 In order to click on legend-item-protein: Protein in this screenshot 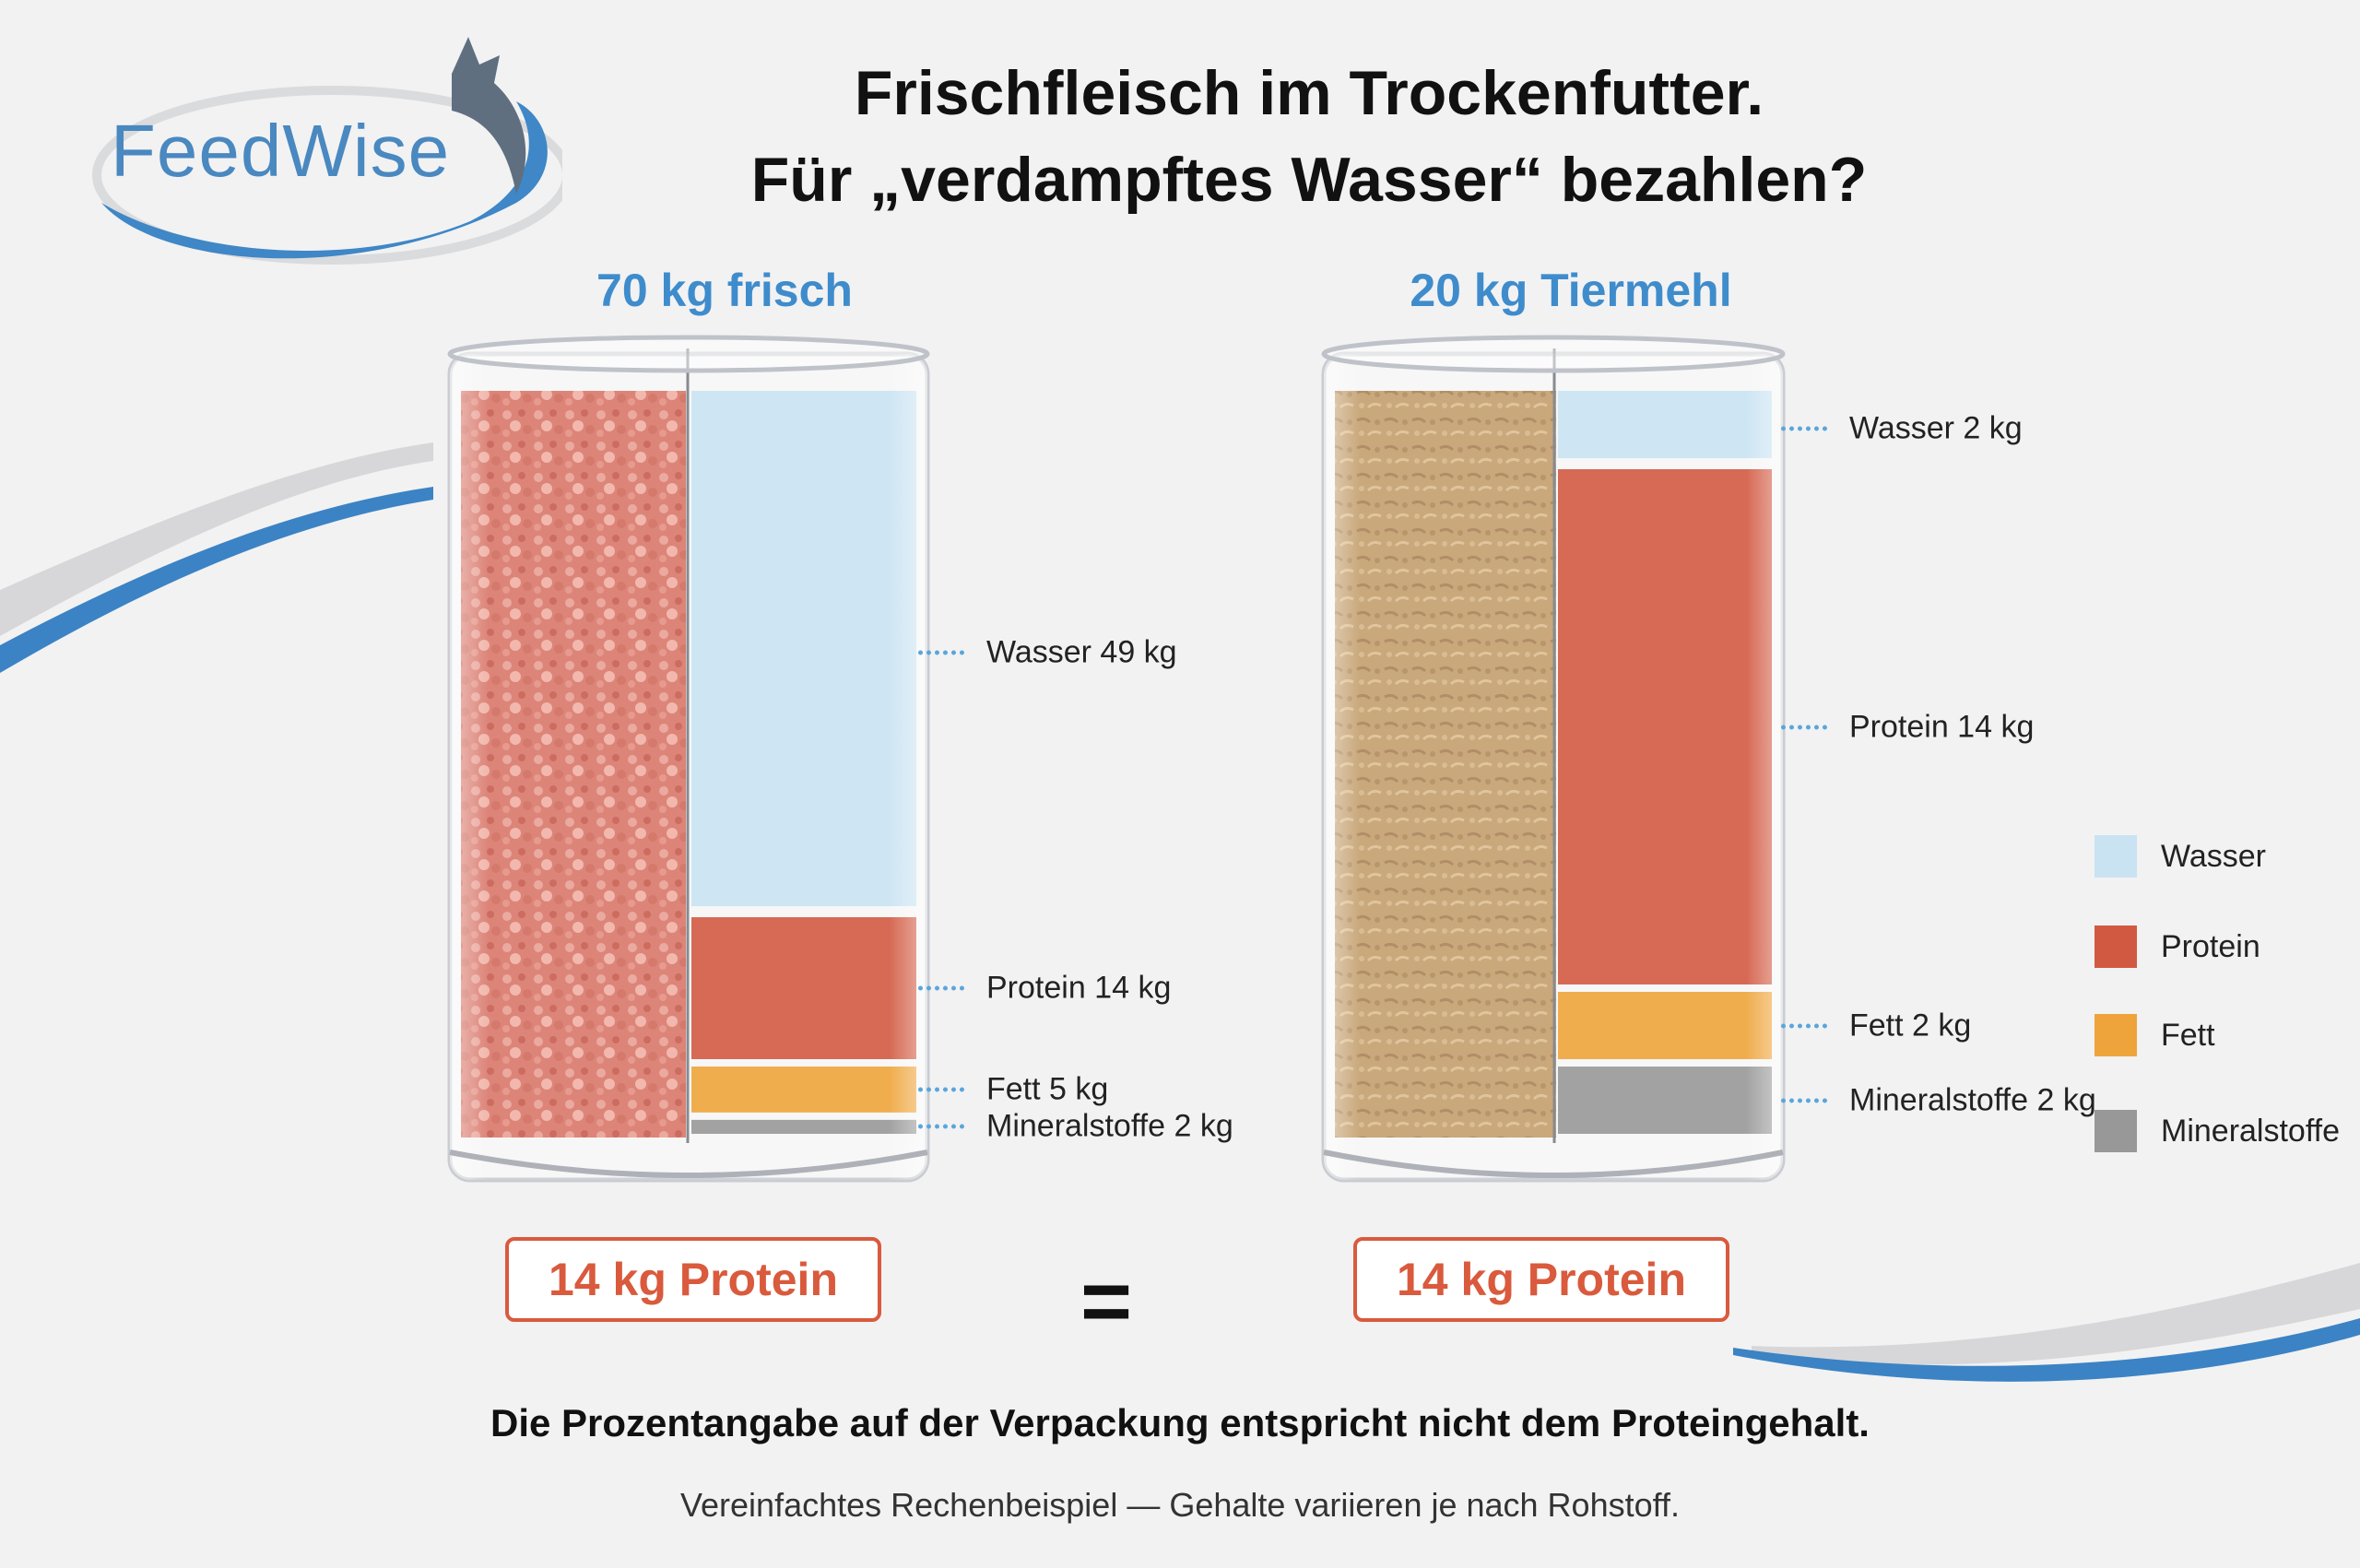, I will do `click(2177, 946)`.